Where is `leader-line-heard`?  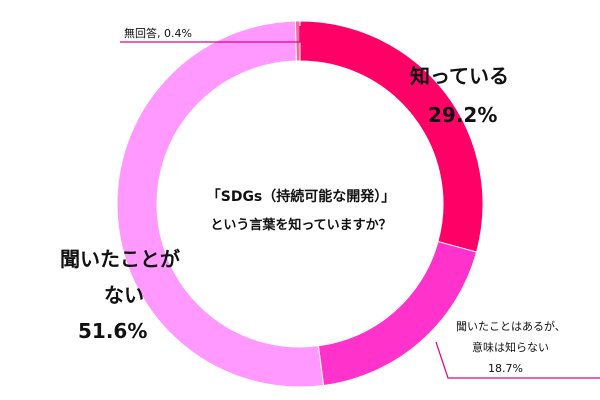 leader-line-heard is located at coordinates (517, 360).